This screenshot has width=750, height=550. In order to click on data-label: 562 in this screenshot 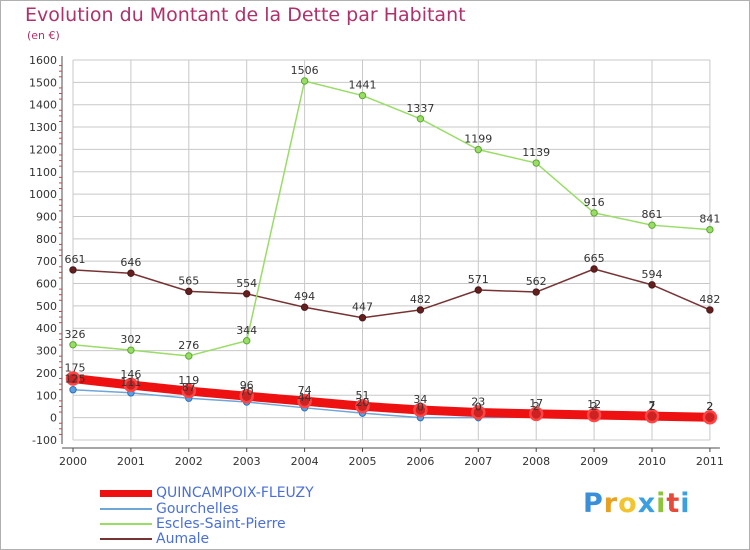, I will do `click(536, 281)`.